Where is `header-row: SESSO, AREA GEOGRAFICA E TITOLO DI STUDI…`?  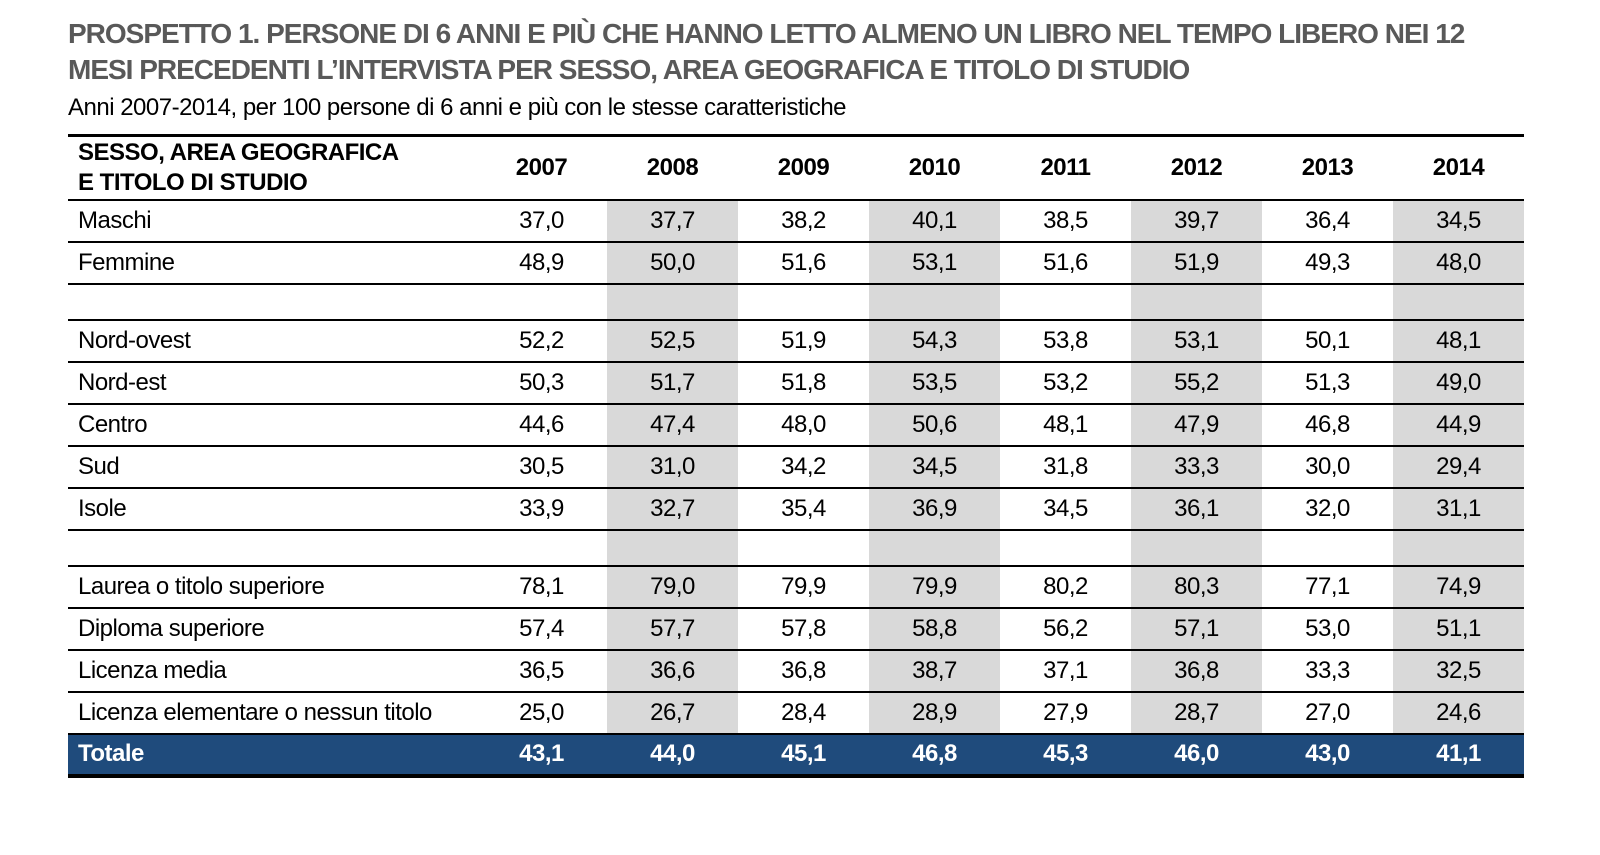
header-row: SESSO, AREA GEOGRAFICA E TITOLO DI STUDI… is located at coordinates (796, 168).